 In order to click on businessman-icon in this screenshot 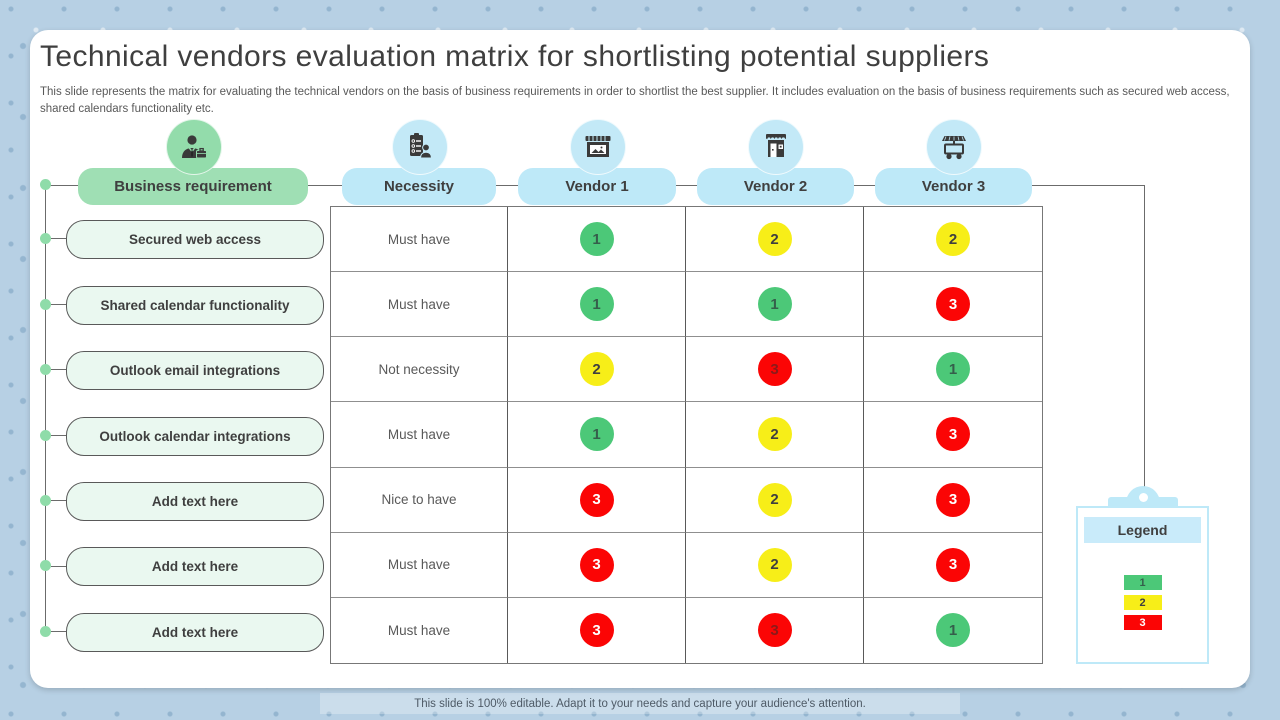, I will do `click(194, 147)`.